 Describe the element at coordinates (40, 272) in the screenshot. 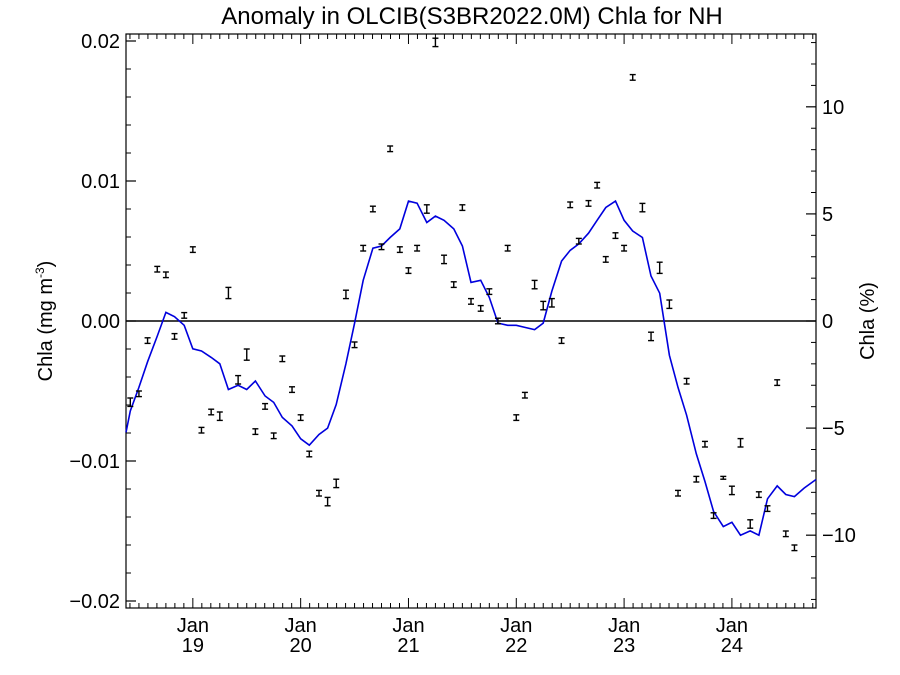

I see `y-axis-left-label-sup: -3` at that location.